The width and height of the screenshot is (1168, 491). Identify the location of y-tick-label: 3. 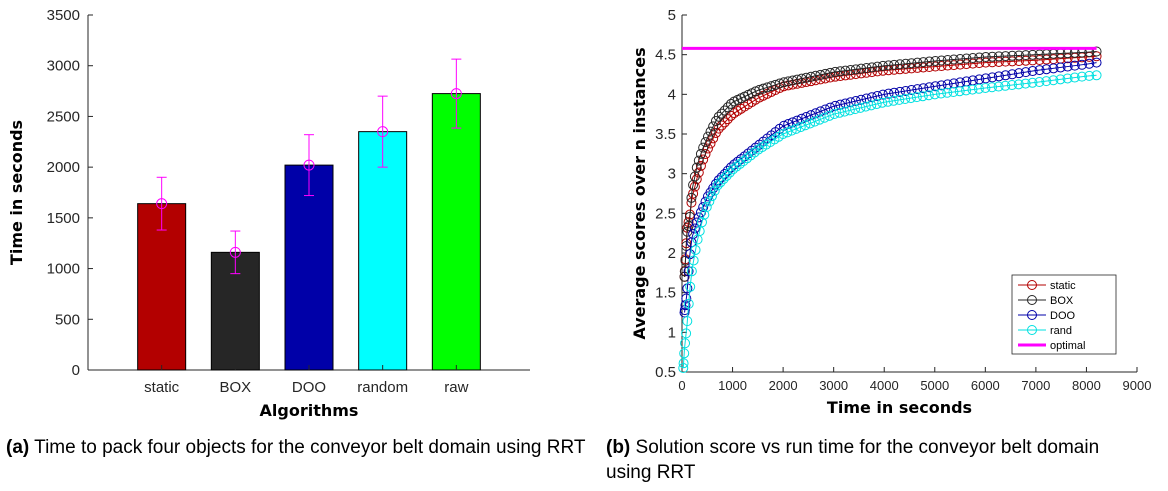
(672, 174).